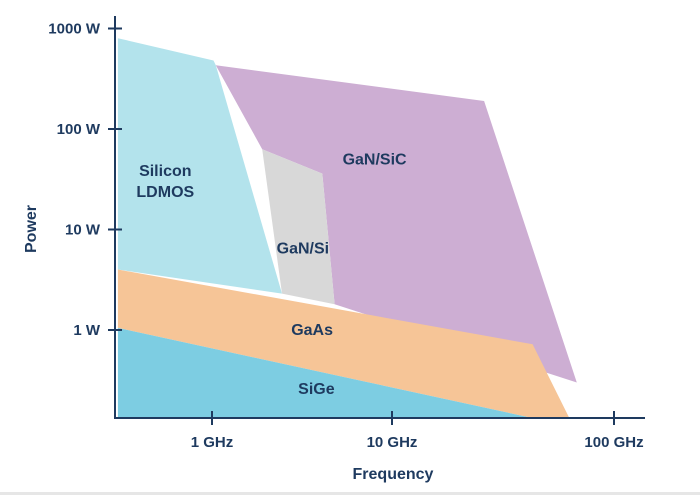 Image resolution: width=700 pixels, height=495 pixels. Describe the element at coordinates (79, 129) in the screenshot. I see `y-tick-label: 100 W` at that location.